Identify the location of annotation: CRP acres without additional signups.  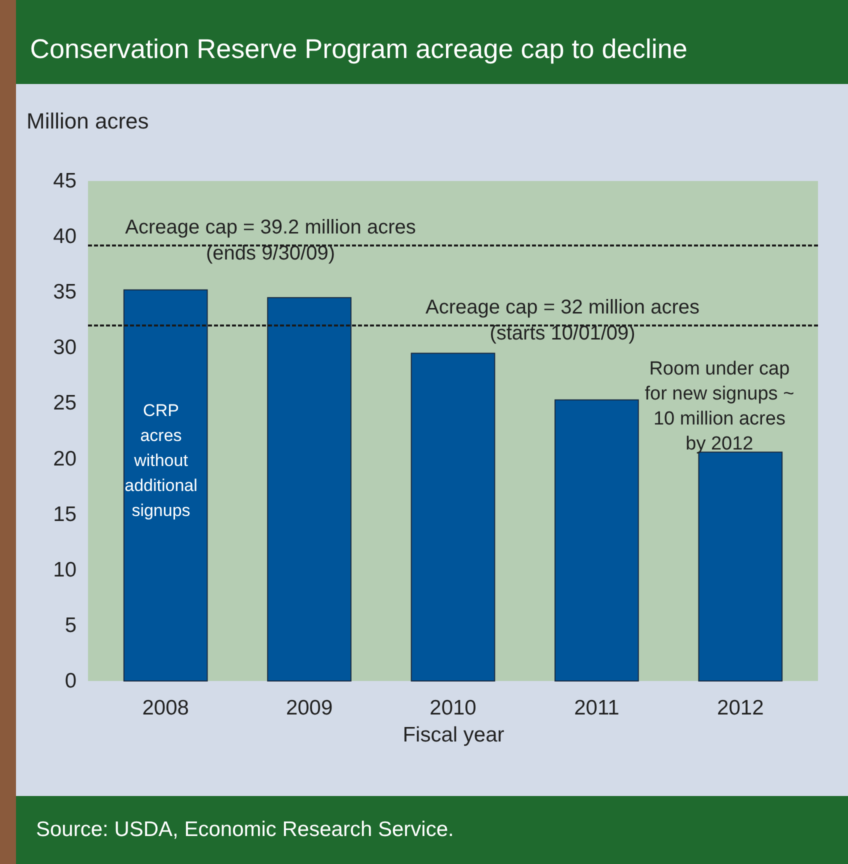
(161, 460).